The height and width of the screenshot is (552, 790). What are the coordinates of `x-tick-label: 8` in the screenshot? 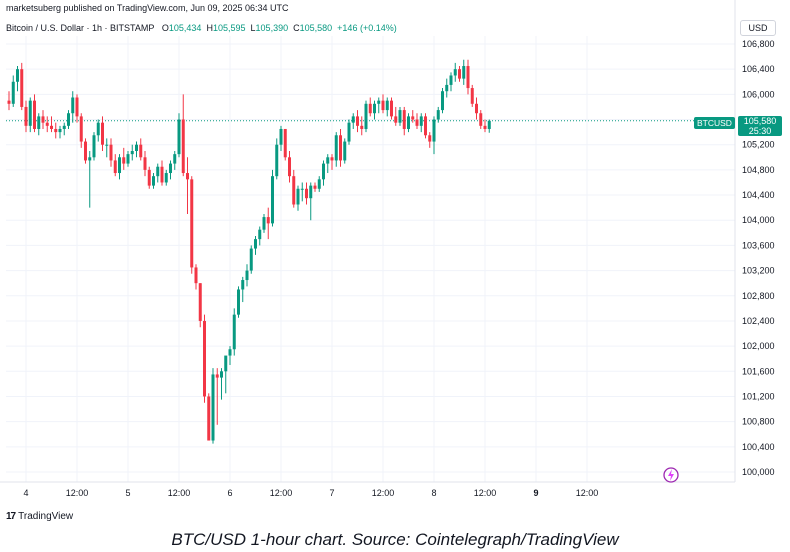 It's located at (433, 493).